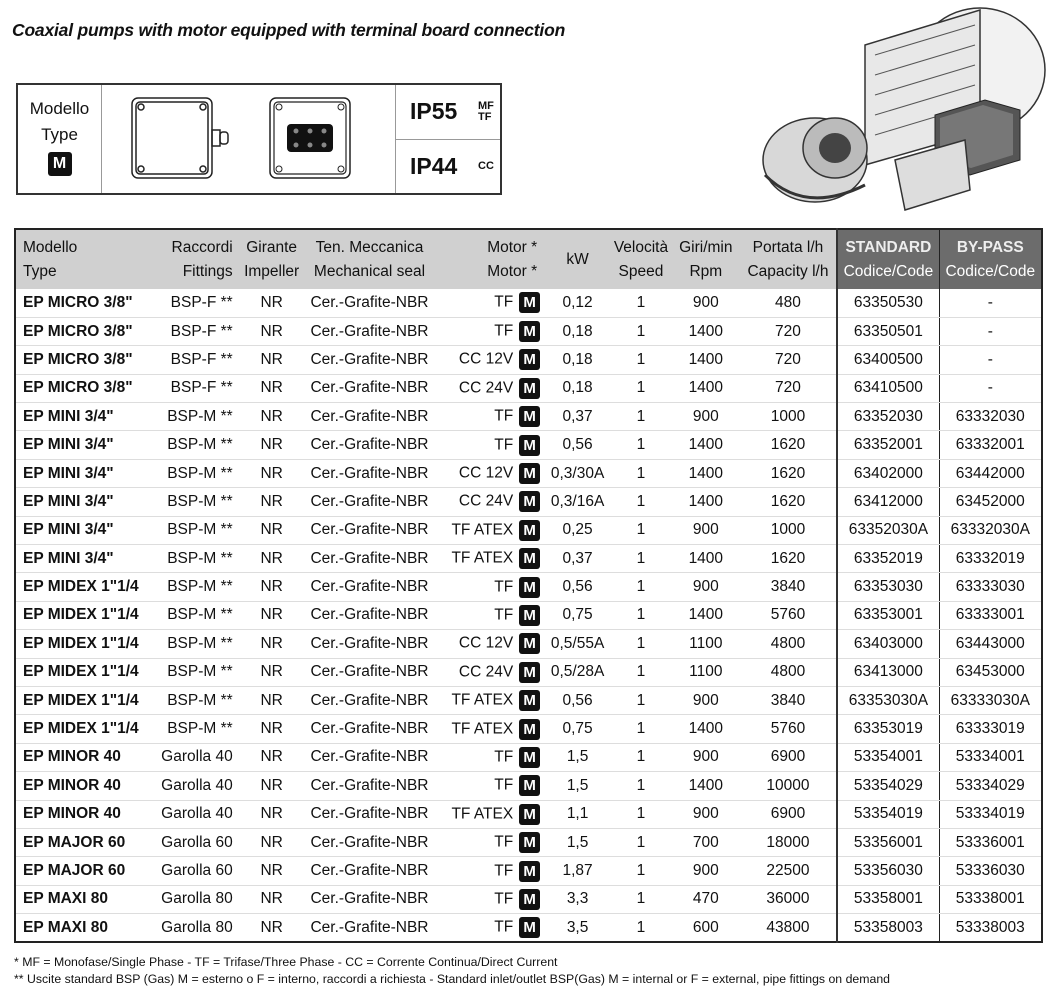 Image resolution: width=1056 pixels, height=1000 pixels. Describe the element at coordinates (888, 332) in the screenshot. I see `cell-standard-code: 63350501` at that location.